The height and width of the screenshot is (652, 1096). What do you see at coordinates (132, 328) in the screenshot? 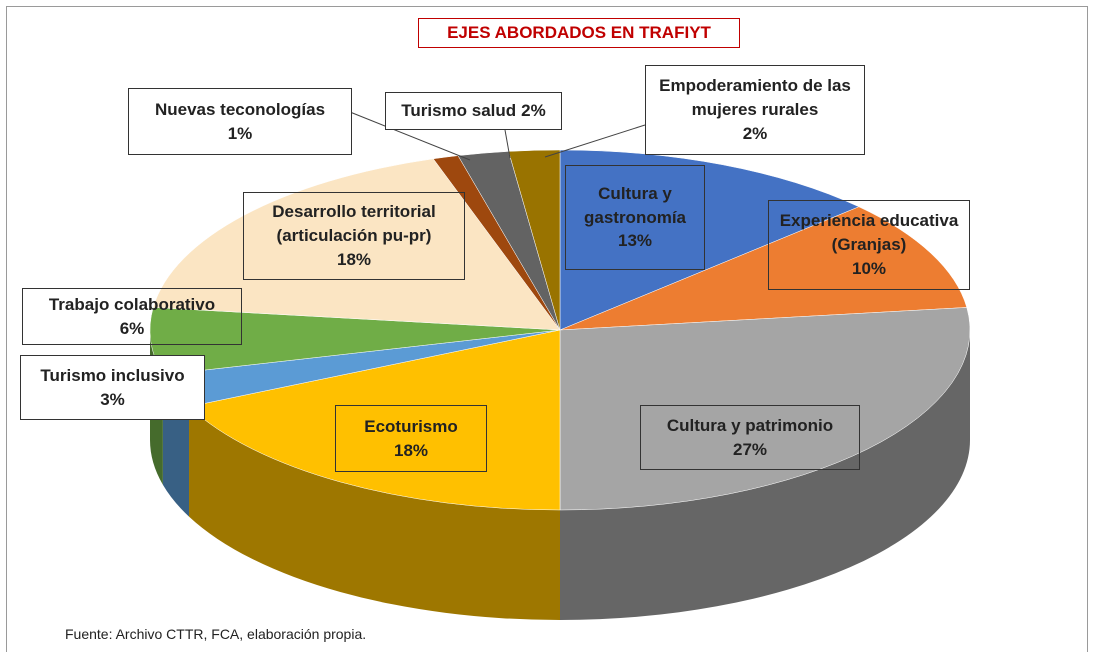
I see `value-label: 6%` at bounding box center [132, 328].